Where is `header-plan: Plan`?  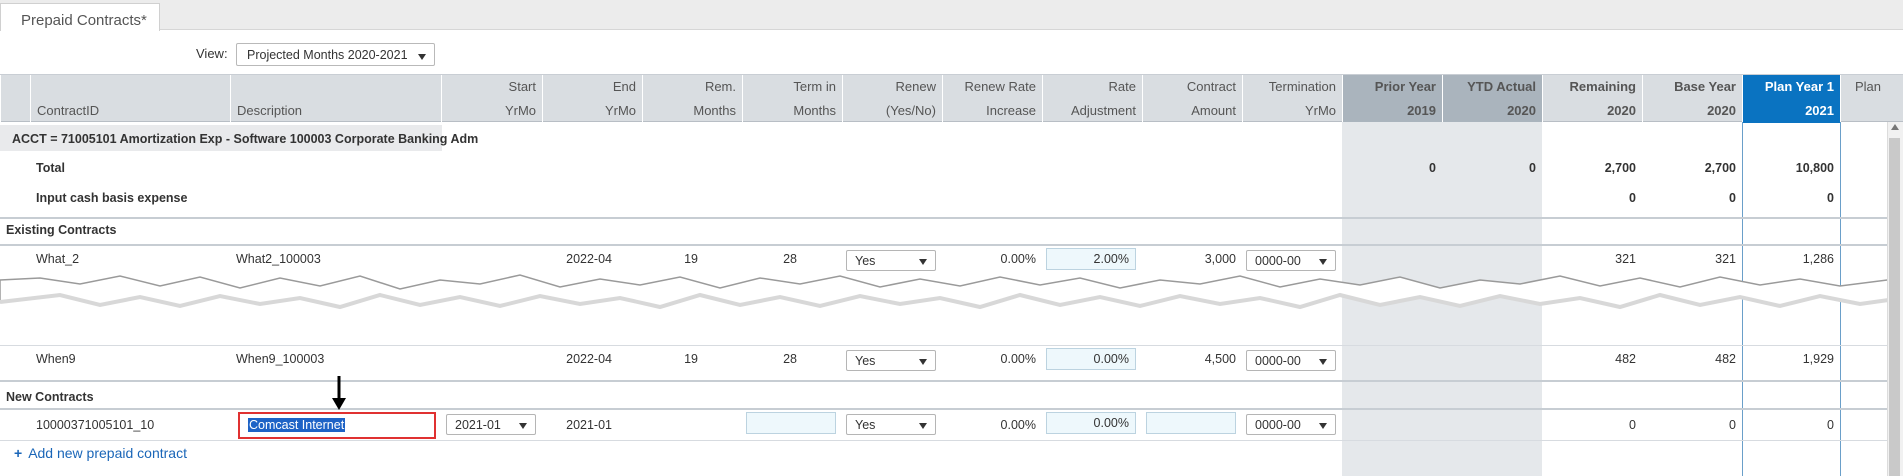 header-plan: Plan is located at coordinates (1863, 99).